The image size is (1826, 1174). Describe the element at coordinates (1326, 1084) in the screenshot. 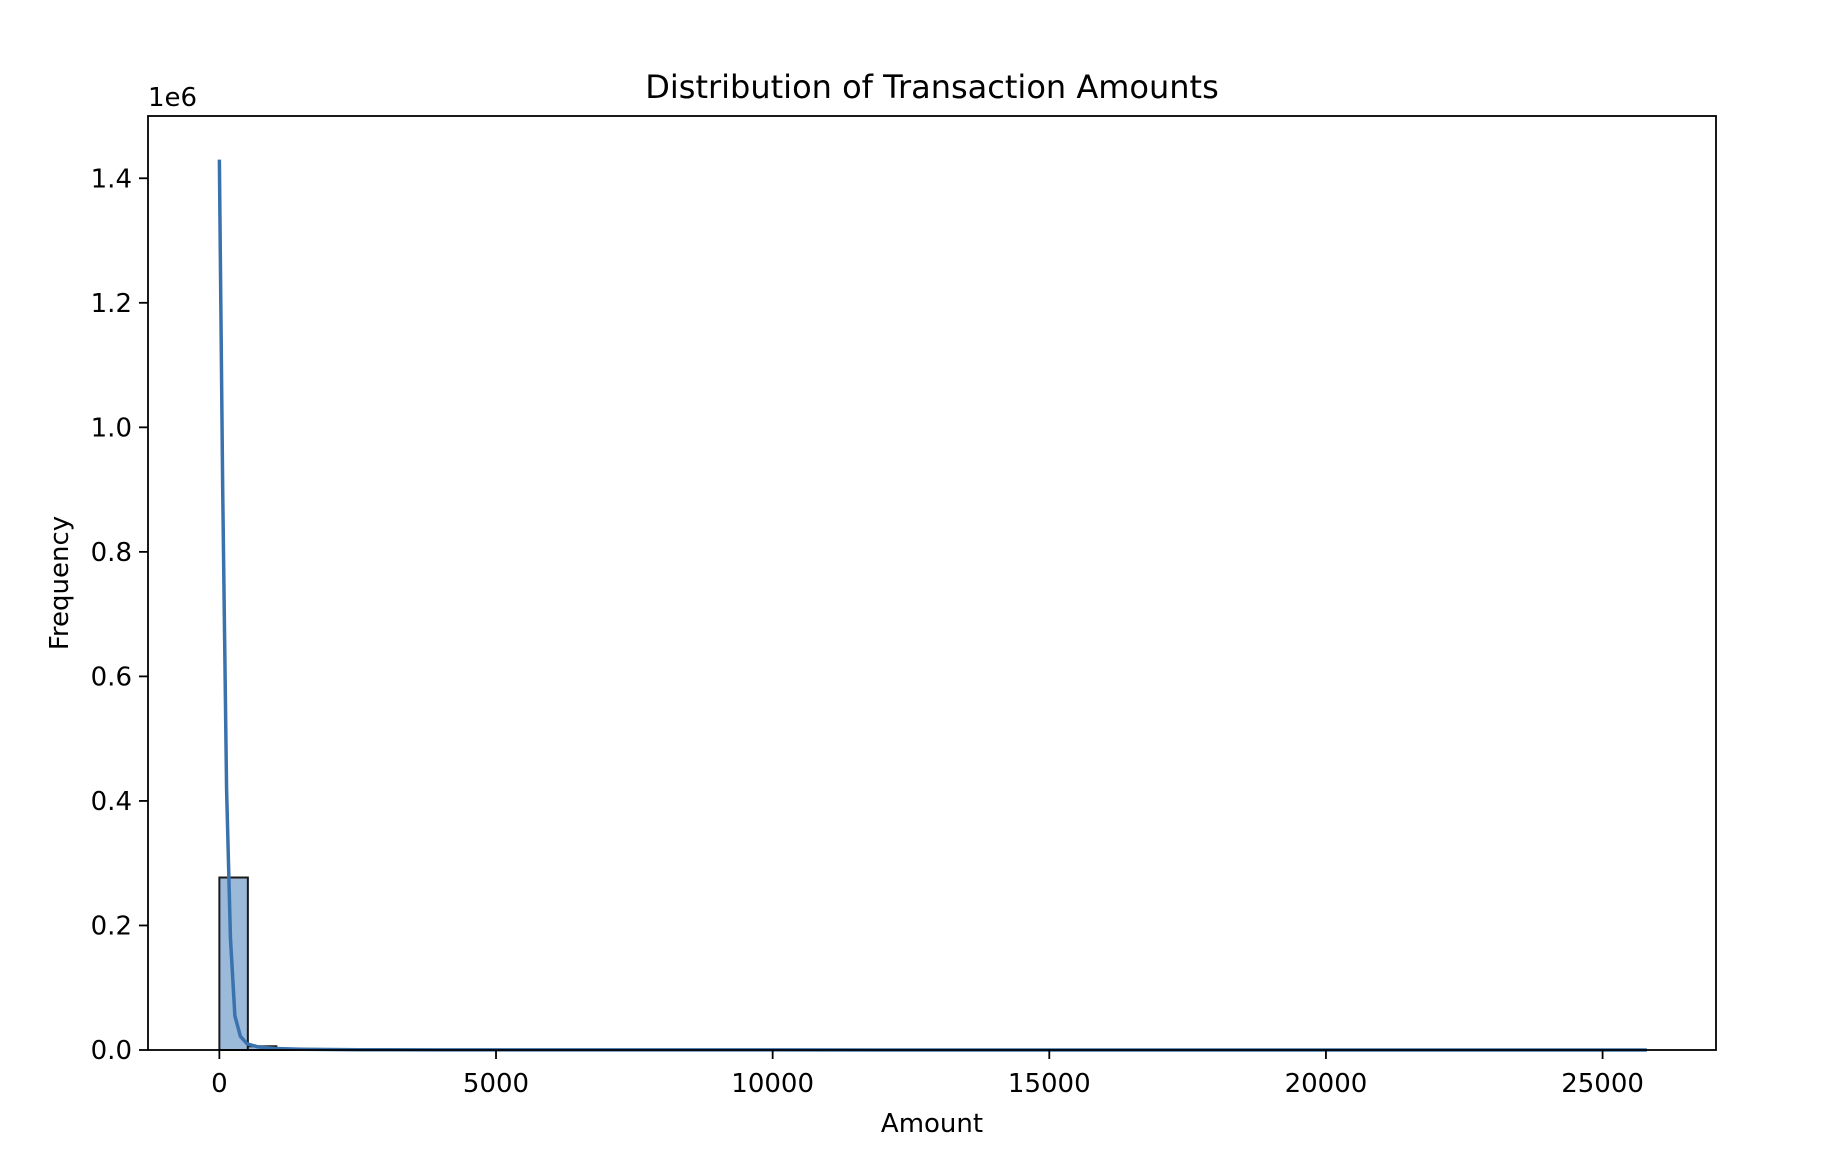

I see `x-tick-label: 20000` at that location.